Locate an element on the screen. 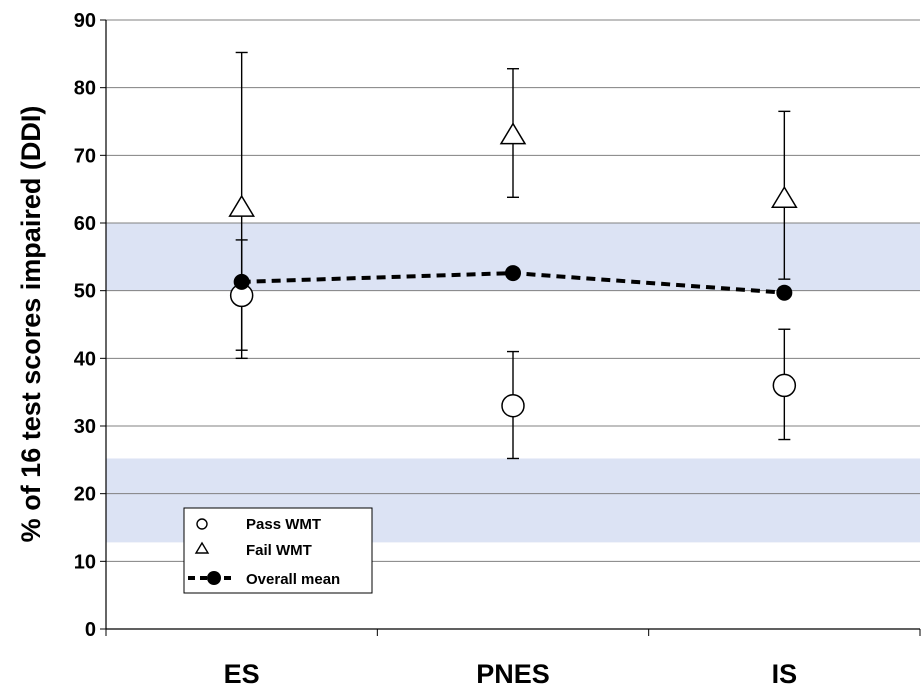  legend-fail-wmt-marker is located at coordinates (202, 547).